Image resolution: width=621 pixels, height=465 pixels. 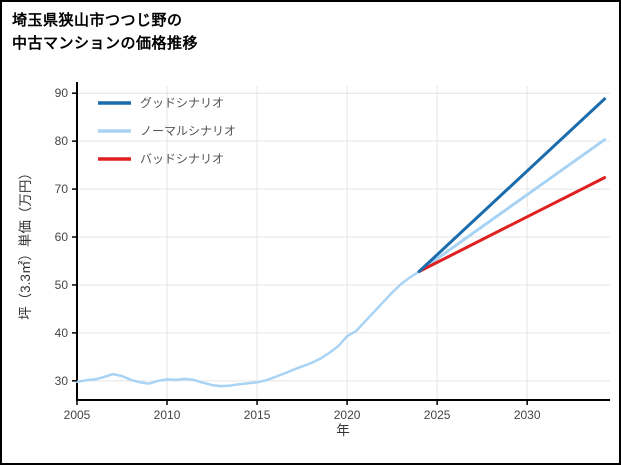 I want to click on chart-title: 埼玉県狭山市つつじ野の 中古マンションの価格推移, so click(x=105, y=32).